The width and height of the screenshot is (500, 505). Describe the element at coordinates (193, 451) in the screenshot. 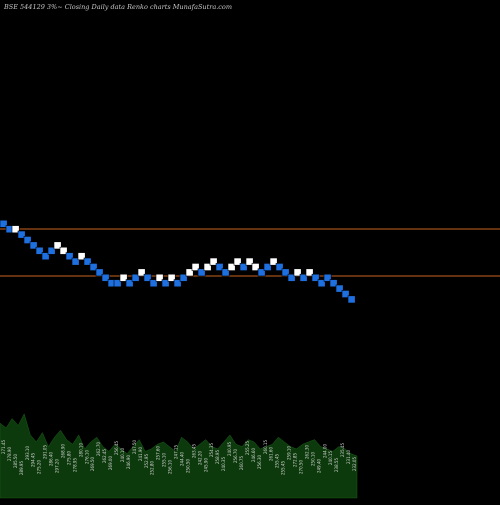

I see `price-label: 263.45` at that location.